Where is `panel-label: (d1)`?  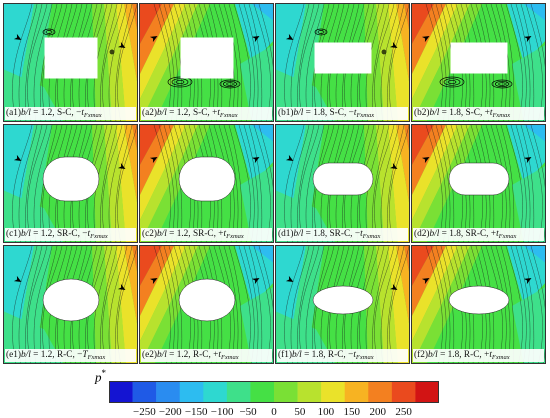 panel-label: (d1) is located at coordinates (286, 234).